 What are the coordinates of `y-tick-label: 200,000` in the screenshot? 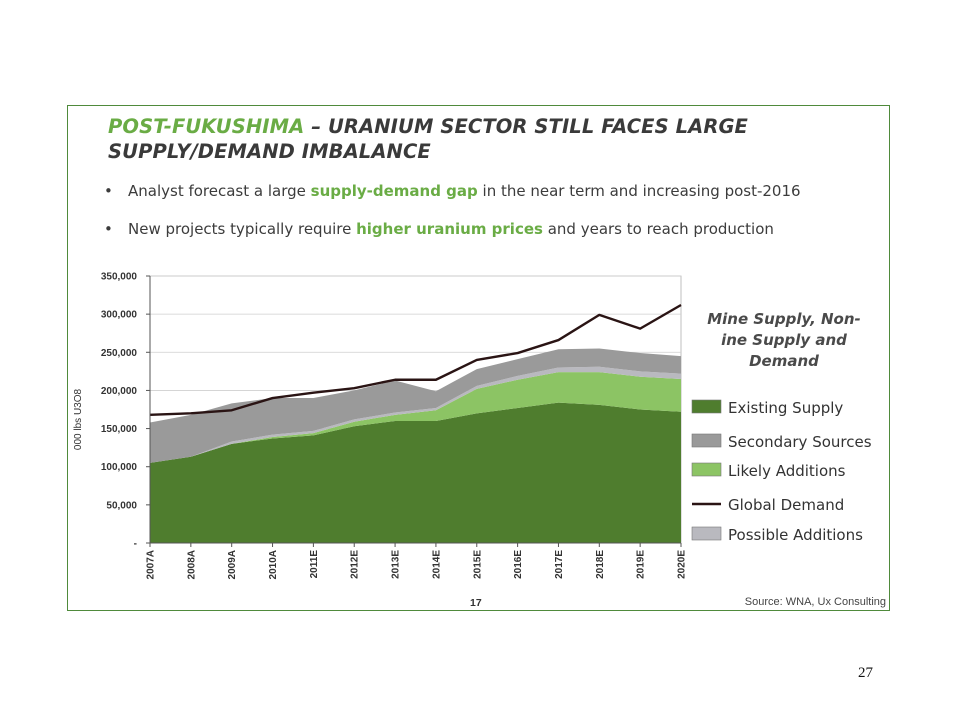 It's located at (119, 391).